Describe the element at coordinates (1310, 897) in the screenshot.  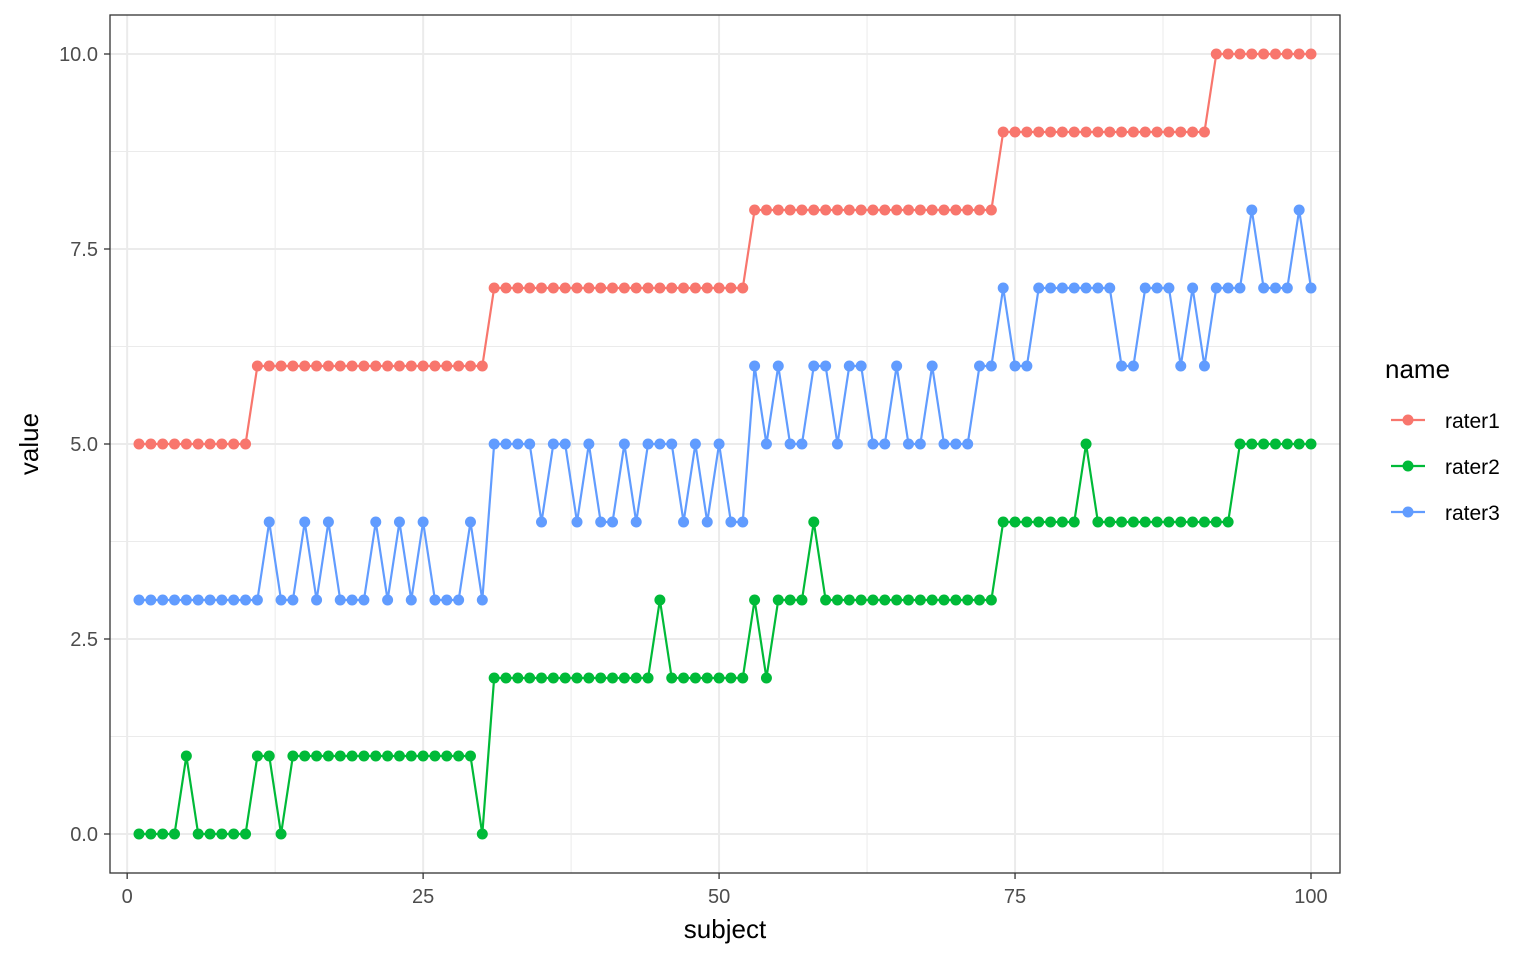
I see `x-tick-label: 100` at that location.